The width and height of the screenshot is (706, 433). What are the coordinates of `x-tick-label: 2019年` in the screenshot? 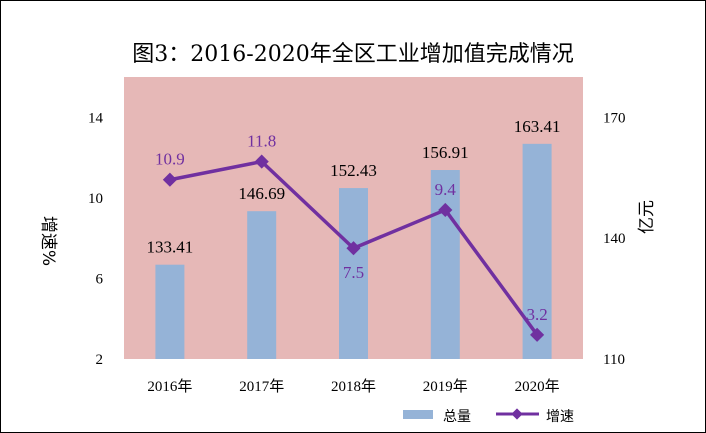 It's located at (445, 386).